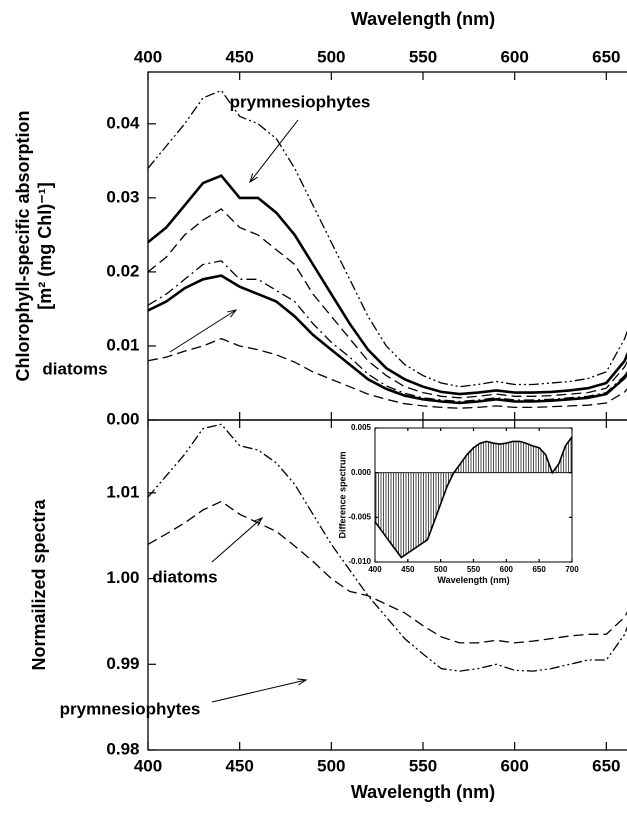 The image size is (627, 833). I want to click on x-tick-label: 700, so click(572, 569).